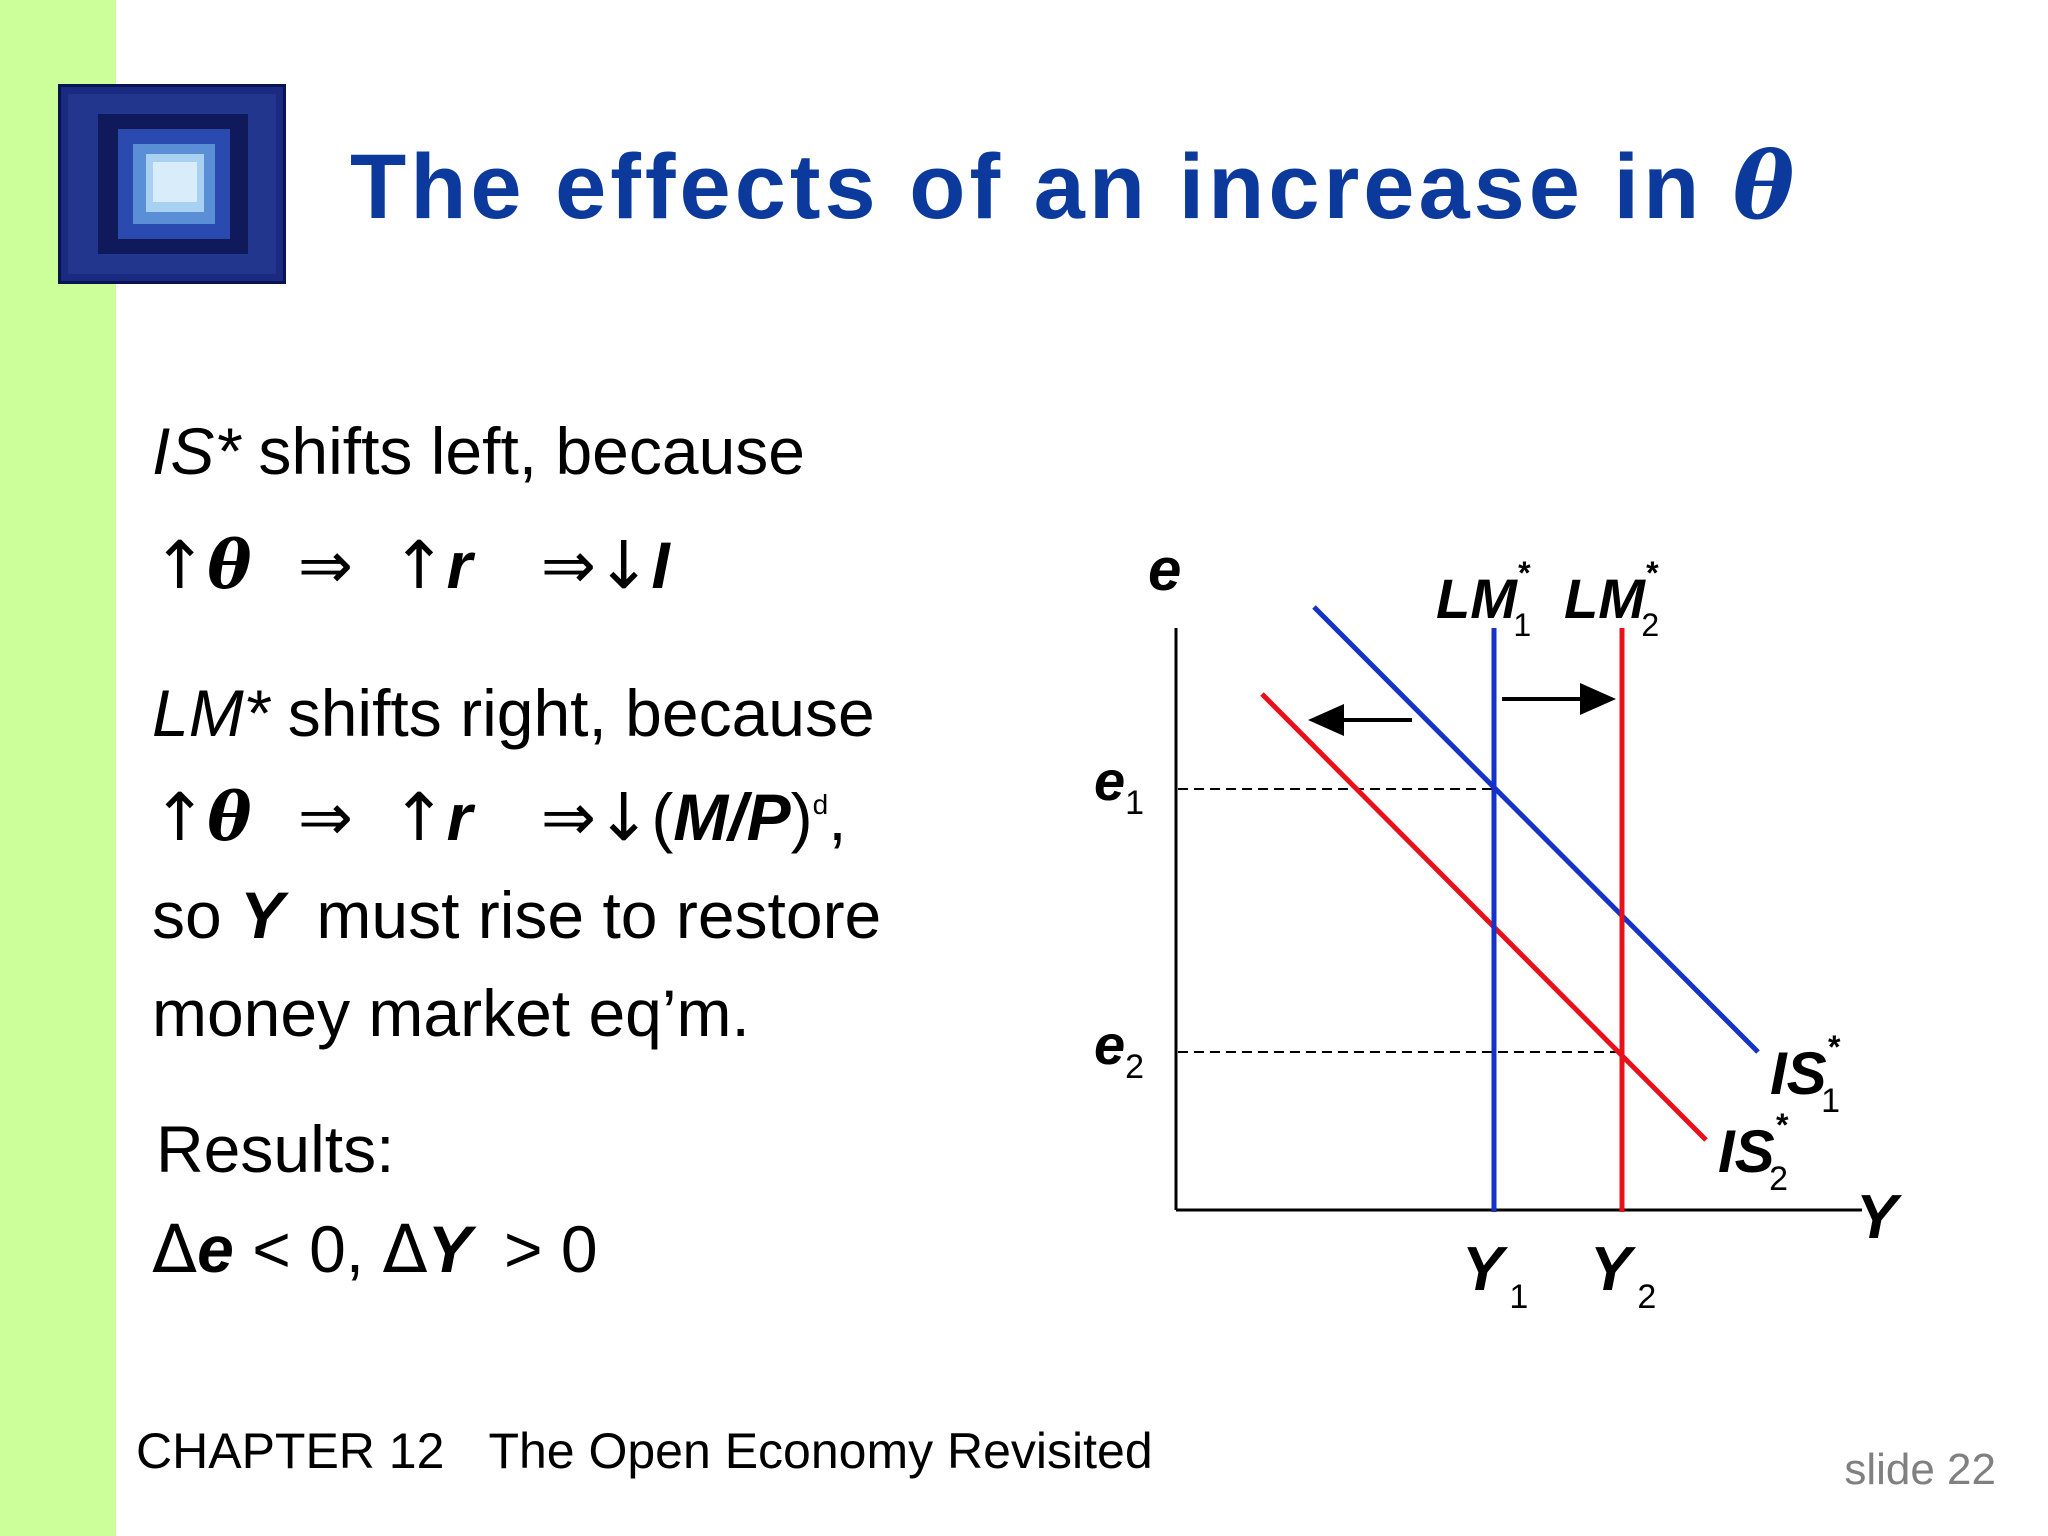  What do you see at coordinates (1753, 1152) in the screenshot?
I see `is2-label: IS* 2` at bounding box center [1753, 1152].